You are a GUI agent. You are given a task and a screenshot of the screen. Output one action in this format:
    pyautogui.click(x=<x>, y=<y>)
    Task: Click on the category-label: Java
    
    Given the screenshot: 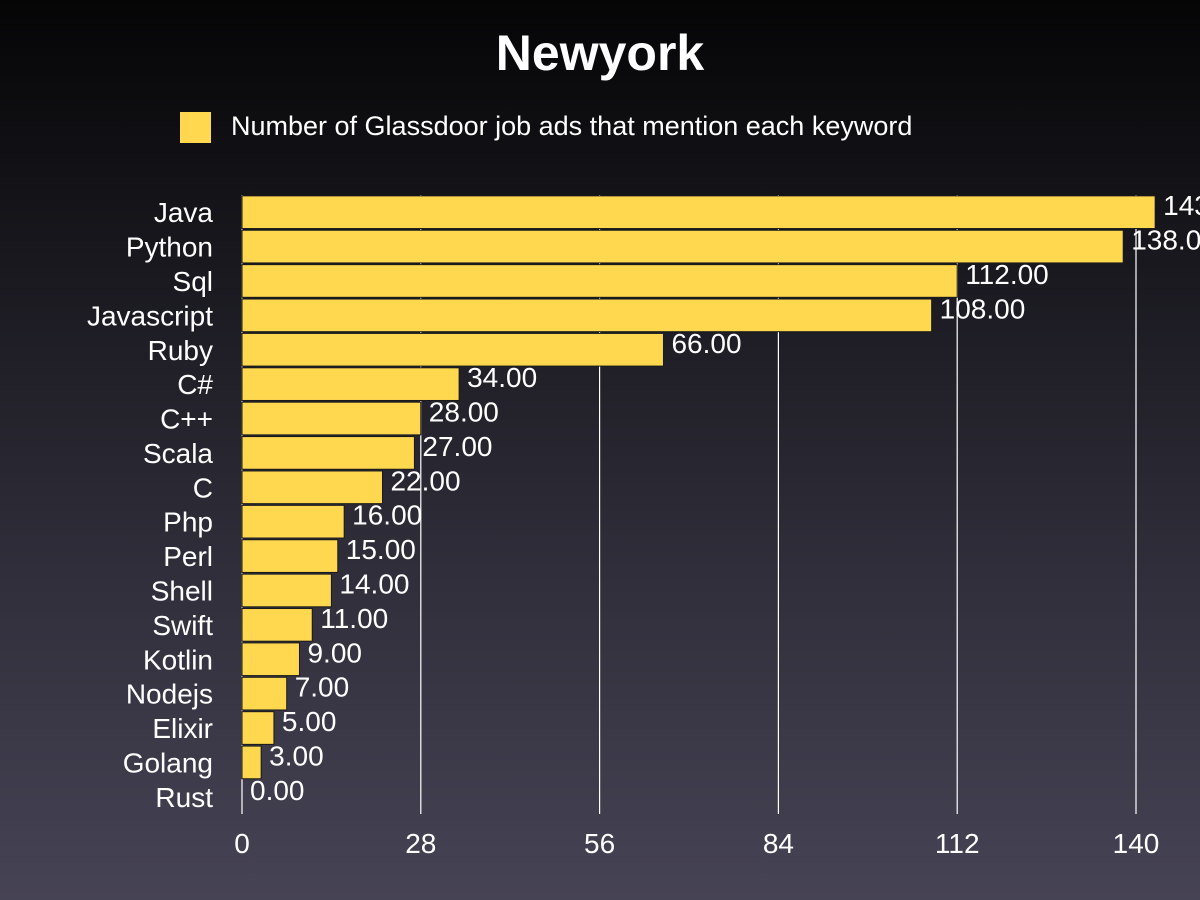 What is the action you would take?
    pyautogui.click(x=184, y=212)
    